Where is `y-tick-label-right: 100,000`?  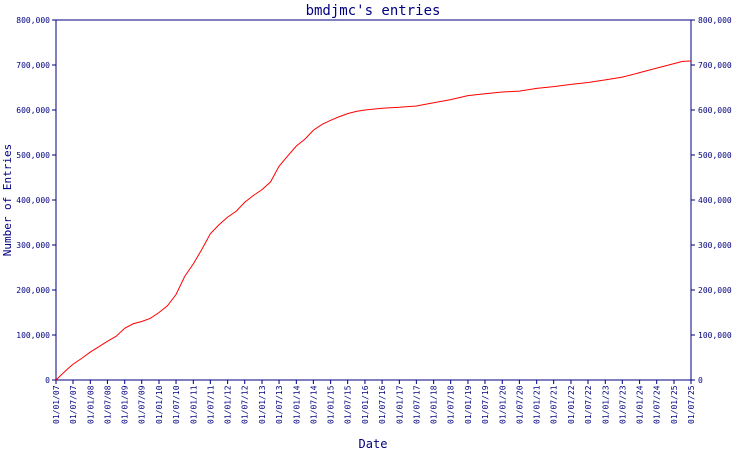 y-tick-label-right: 100,000 is located at coordinates (715, 335).